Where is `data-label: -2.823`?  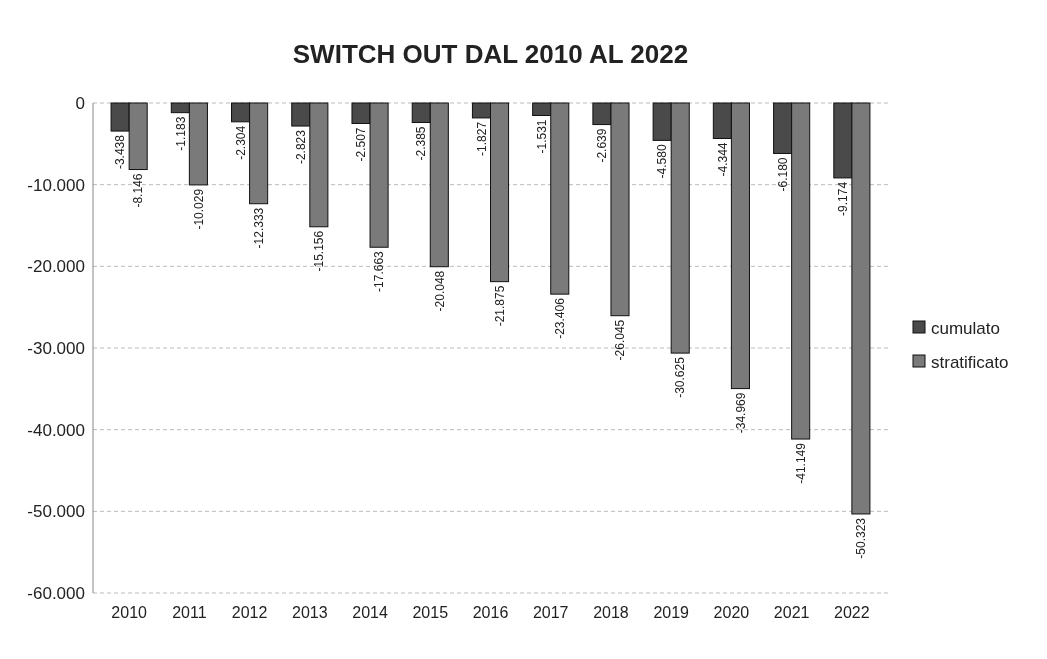 data-label: -2.823 is located at coordinates (300, 147).